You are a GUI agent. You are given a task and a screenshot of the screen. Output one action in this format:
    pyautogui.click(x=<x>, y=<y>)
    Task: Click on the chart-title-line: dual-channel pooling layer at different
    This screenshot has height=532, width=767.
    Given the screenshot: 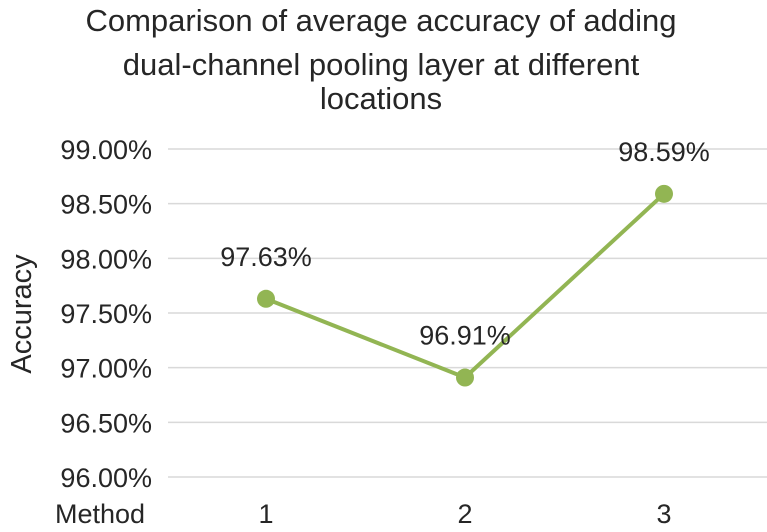 What is the action you would take?
    pyautogui.click(x=381, y=64)
    